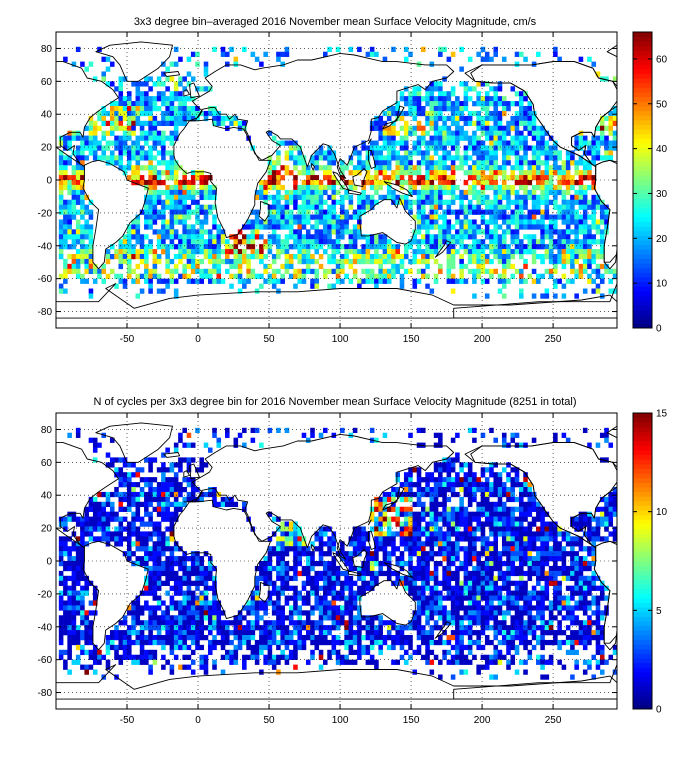 The height and width of the screenshot is (765, 696). What do you see at coordinates (642, 298) in the screenshot?
I see `colorbar-band` at bounding box center [642, 298].